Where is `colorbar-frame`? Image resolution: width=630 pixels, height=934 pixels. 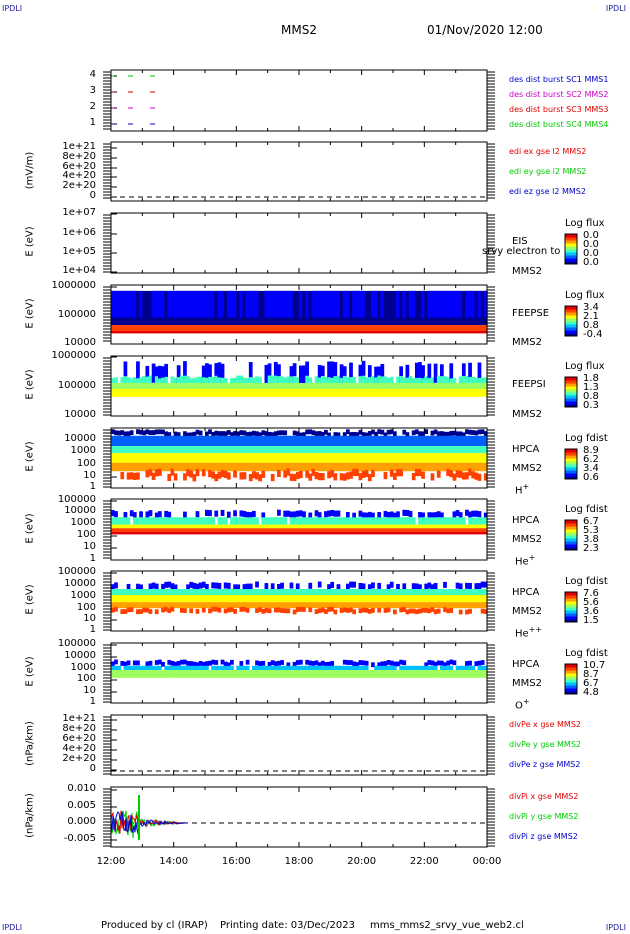 colorbar-frame is located at coordinates (571, 464).